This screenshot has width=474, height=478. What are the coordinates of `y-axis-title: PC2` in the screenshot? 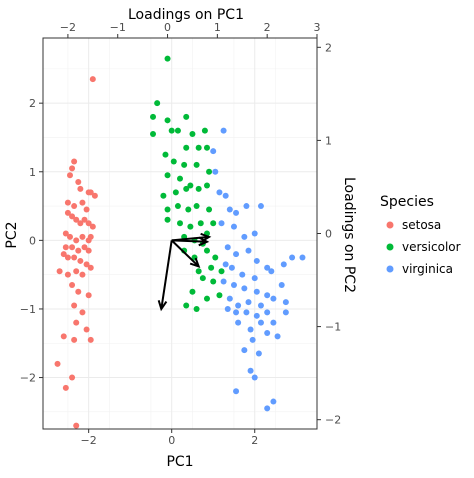 It's located at (12, 234).